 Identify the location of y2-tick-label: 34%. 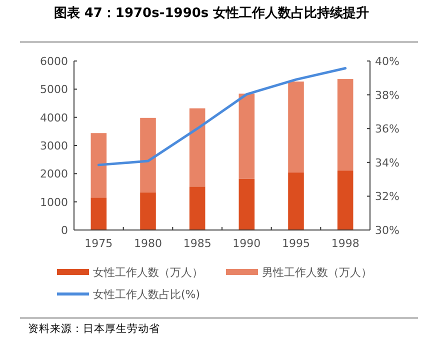
(387, 163).